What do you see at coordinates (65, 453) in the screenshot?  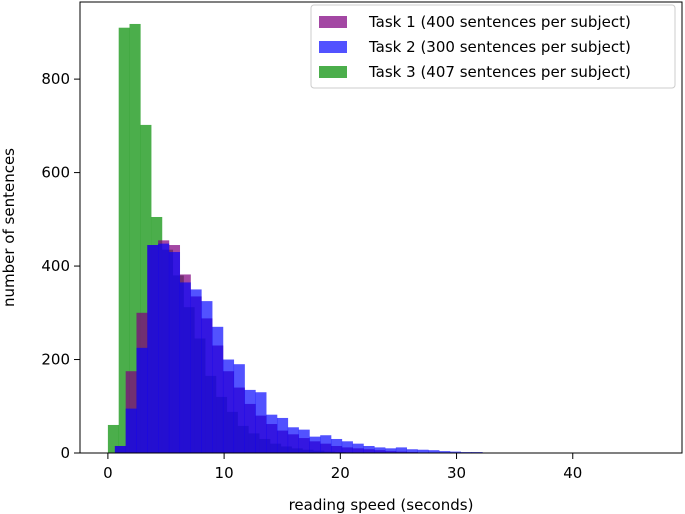 I see `y-tick-label: 0` at bounding box center [65, 453].